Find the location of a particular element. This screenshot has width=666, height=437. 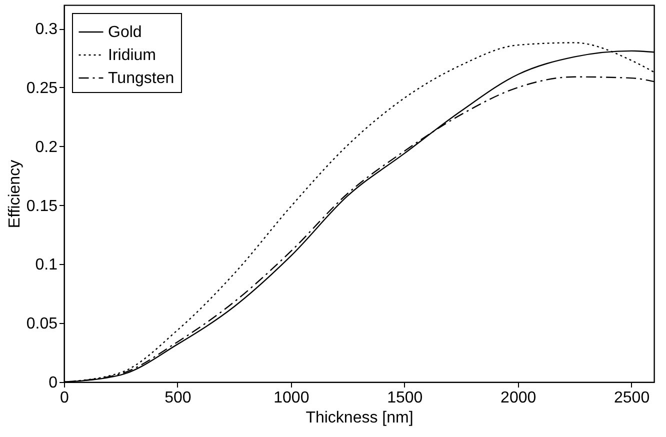

y-tick-label: 0.3 is located at coordinates (46, 29).